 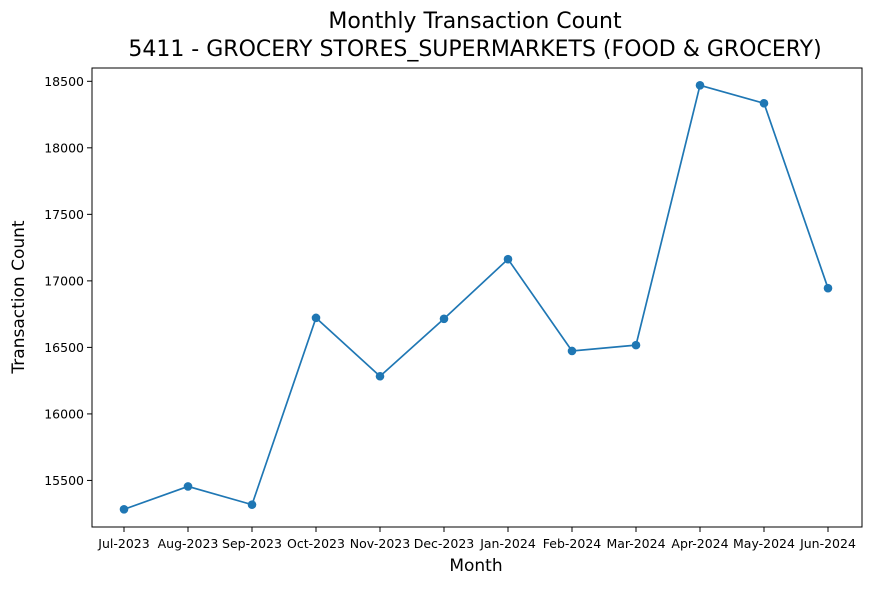 I want to click on x-tick-label: Nov-2023, so click(x=380, y=543).